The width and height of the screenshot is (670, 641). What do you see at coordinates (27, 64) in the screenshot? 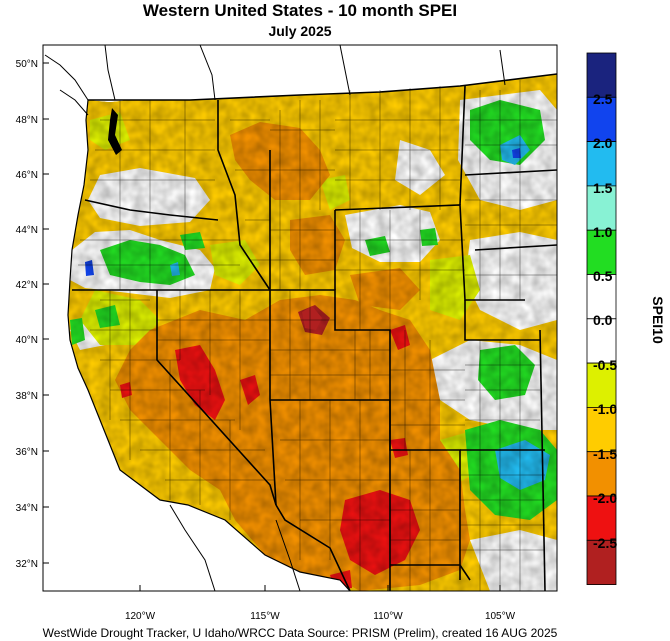
I see `lat-label: 50°N` at bounding box center [27, 64].